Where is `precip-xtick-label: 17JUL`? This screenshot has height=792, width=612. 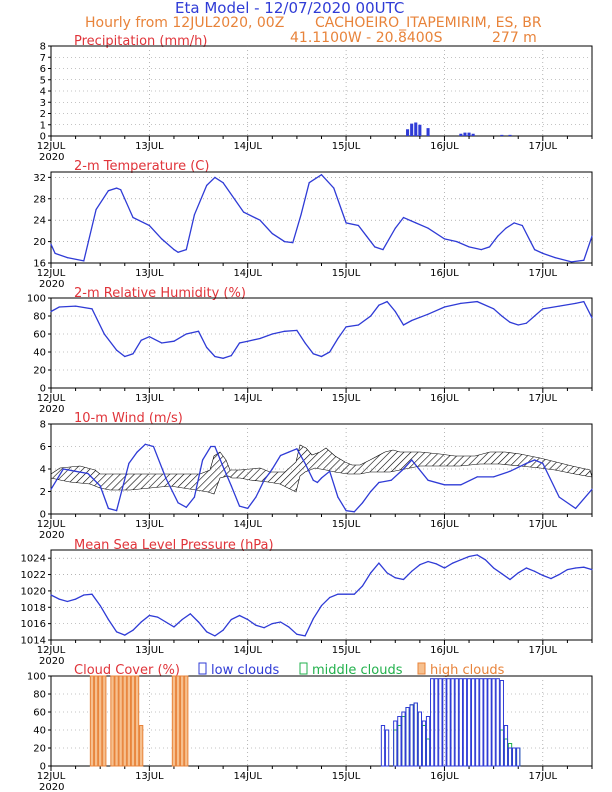 precip-xtick-label: 17JUL is located at coordinates (543, 146).